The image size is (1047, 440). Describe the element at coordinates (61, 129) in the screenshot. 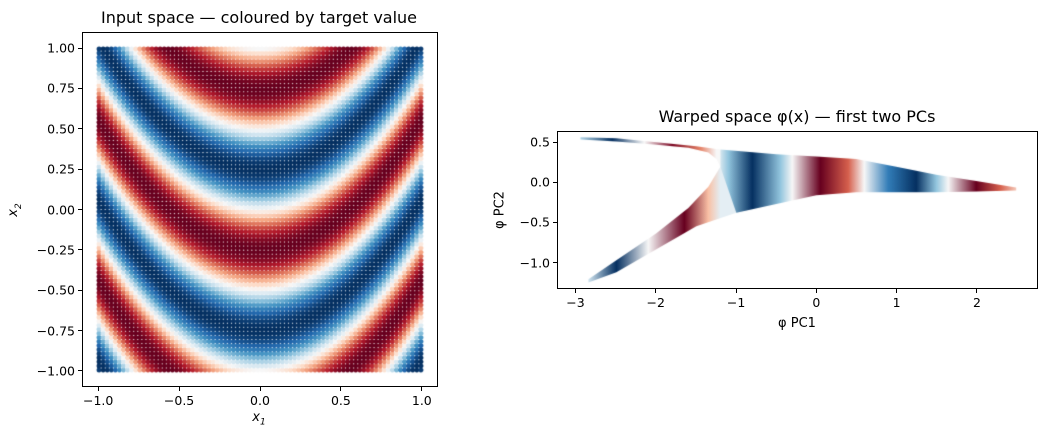

I see `y-tick-label: 0.50` at that location.